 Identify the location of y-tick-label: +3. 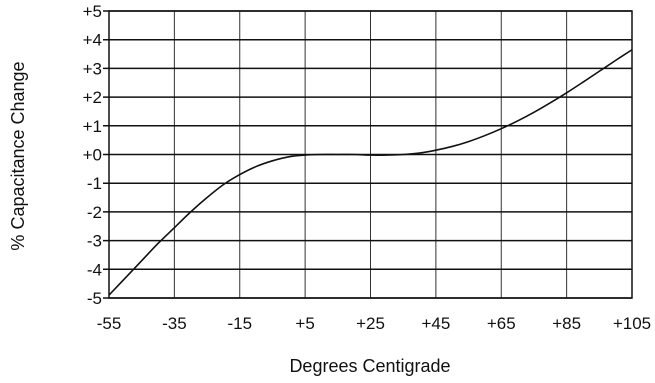
(92, 68).